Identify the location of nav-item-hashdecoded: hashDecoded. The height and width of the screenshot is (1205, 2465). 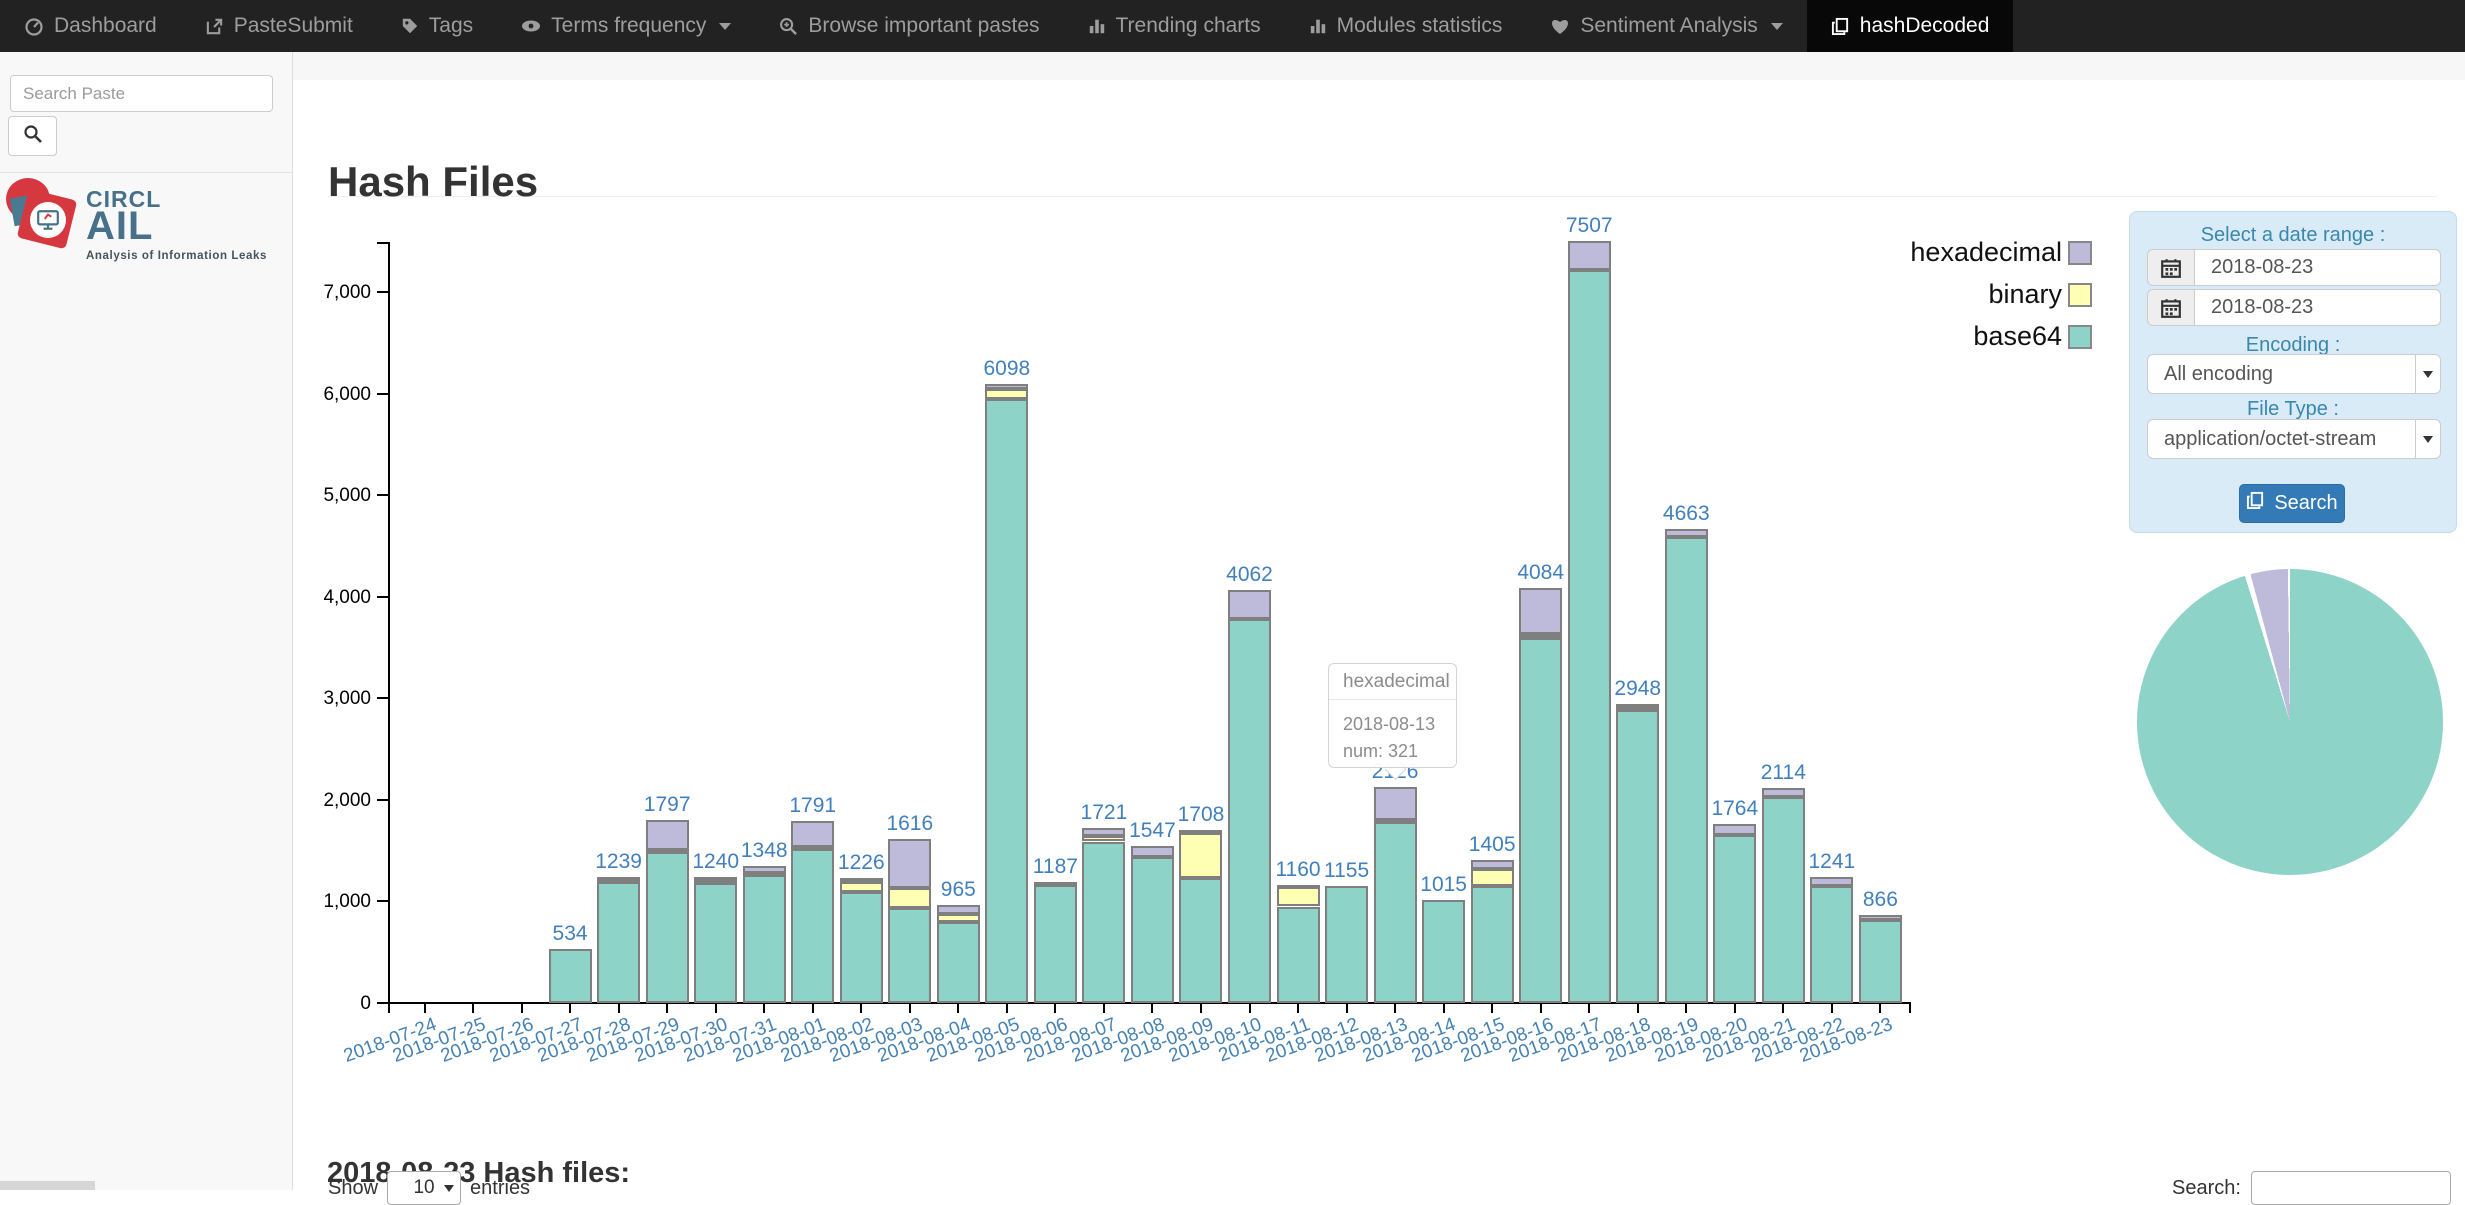
(1910, 26).